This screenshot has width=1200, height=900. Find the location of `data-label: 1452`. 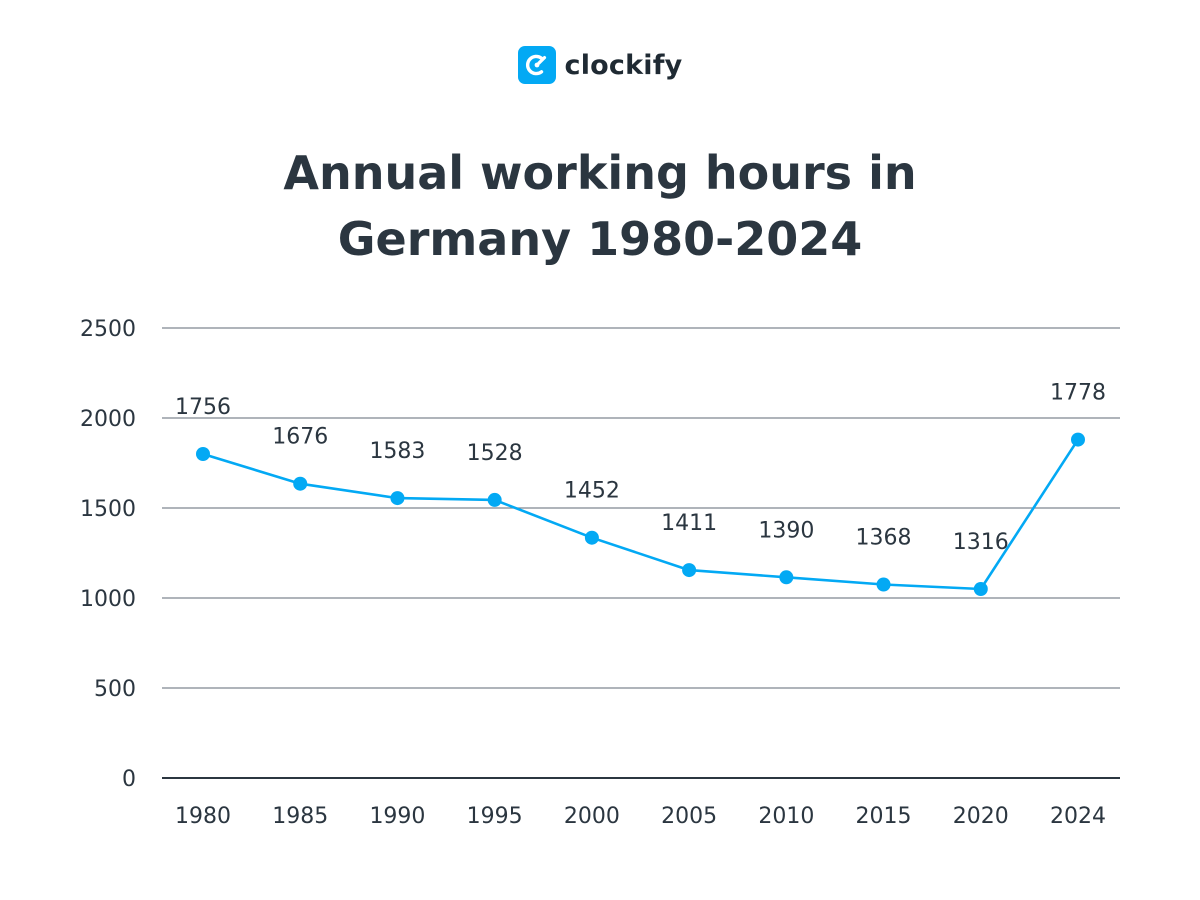

data-label: 1452 is located at coordinates (592, 491).